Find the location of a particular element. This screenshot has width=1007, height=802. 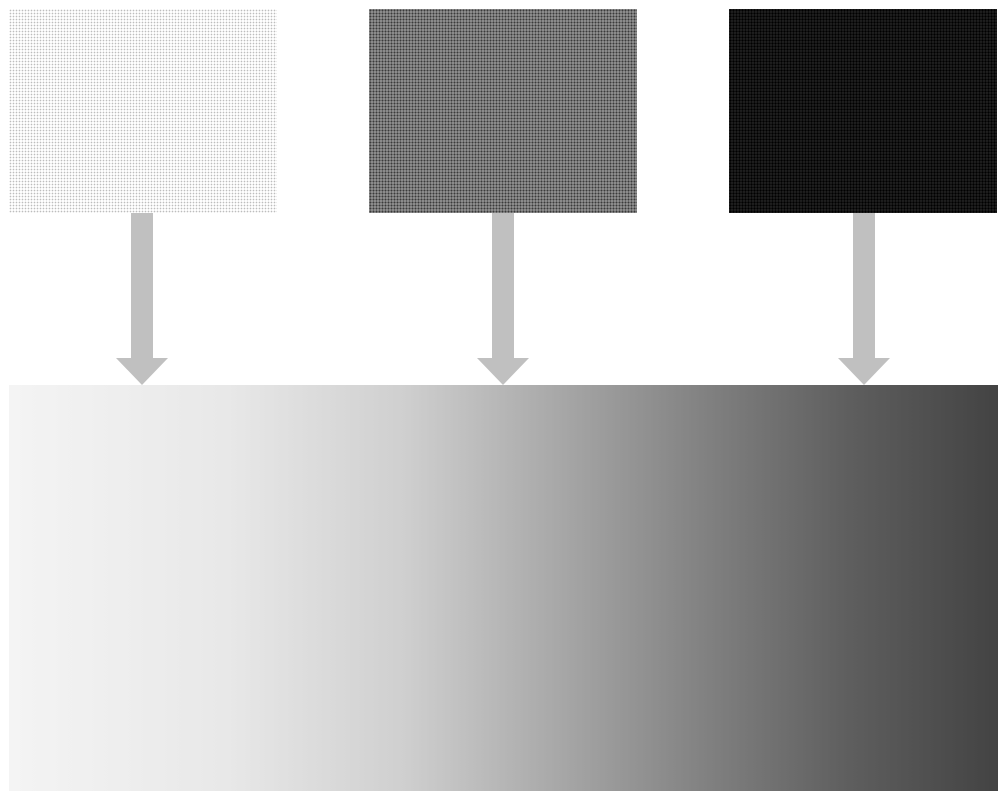

mid-swatch-fill is located at coordinates (503, 111).